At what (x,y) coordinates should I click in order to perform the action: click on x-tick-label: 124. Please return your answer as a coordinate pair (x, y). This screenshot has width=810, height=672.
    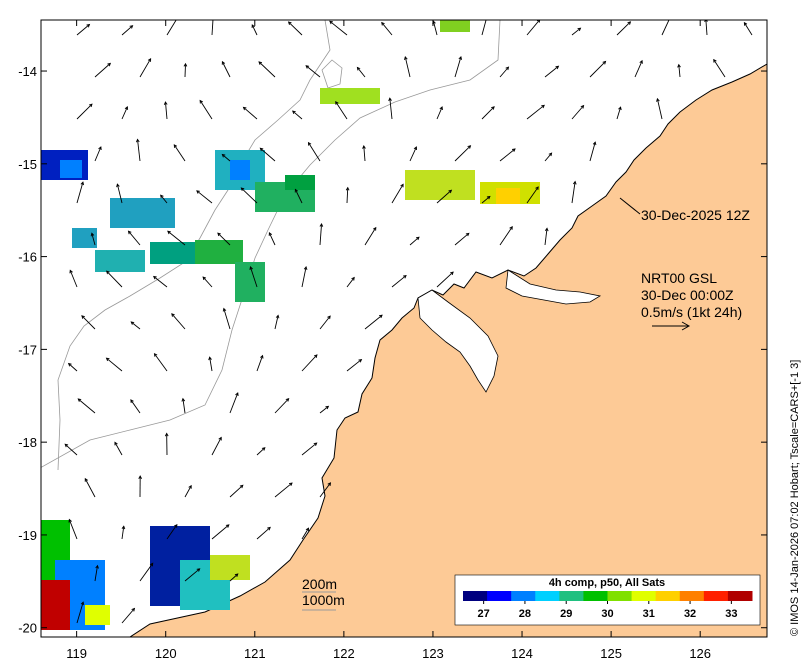
    Looking at the image, I should click on (522, 653).